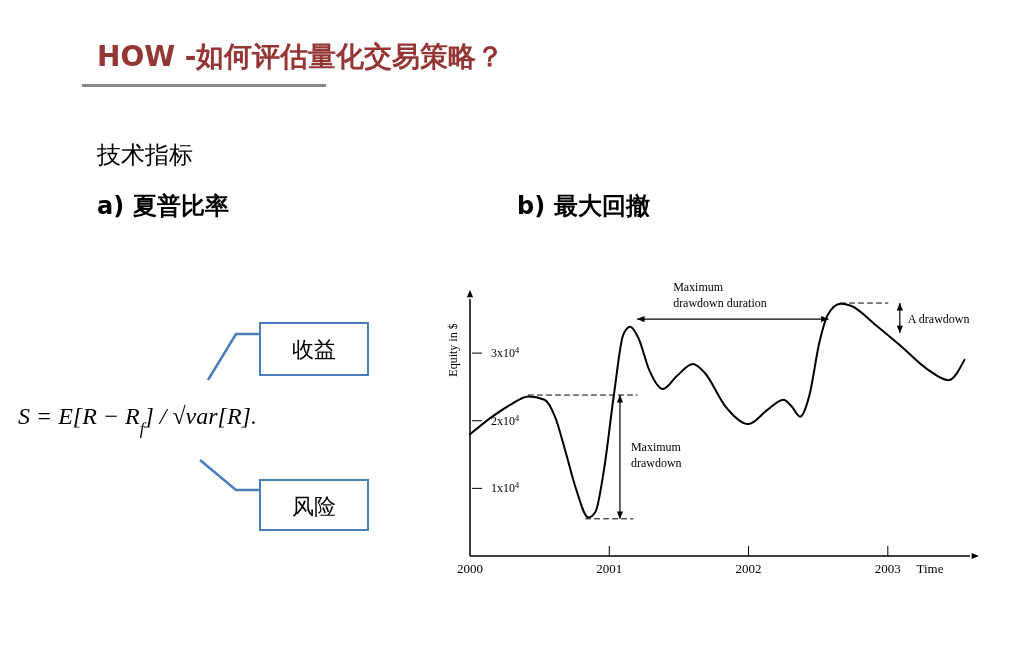 The image size is (1023, 668). Describe the element at coordinates (609, 568) in the screenshot. I see `x-tick-label: 2001` at that location.